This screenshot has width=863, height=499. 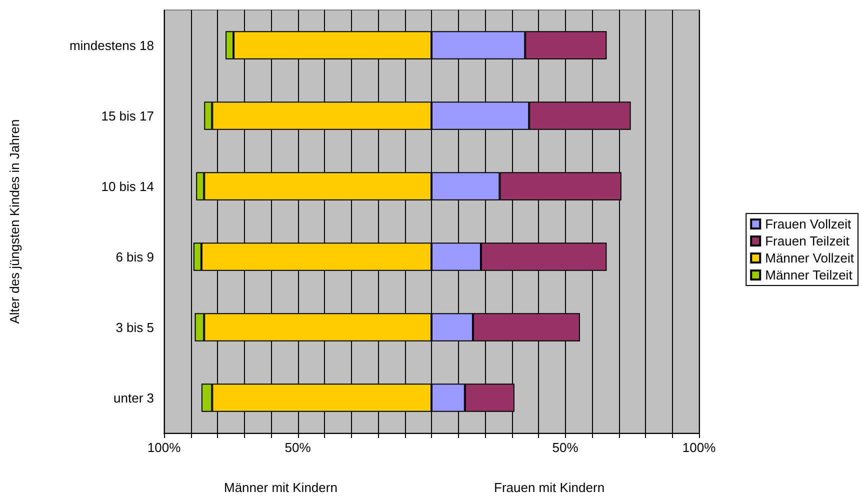 I want to click on y-axis-title: Alter des jüngsten Kindes in Jahren, so click(x=14, y=221).